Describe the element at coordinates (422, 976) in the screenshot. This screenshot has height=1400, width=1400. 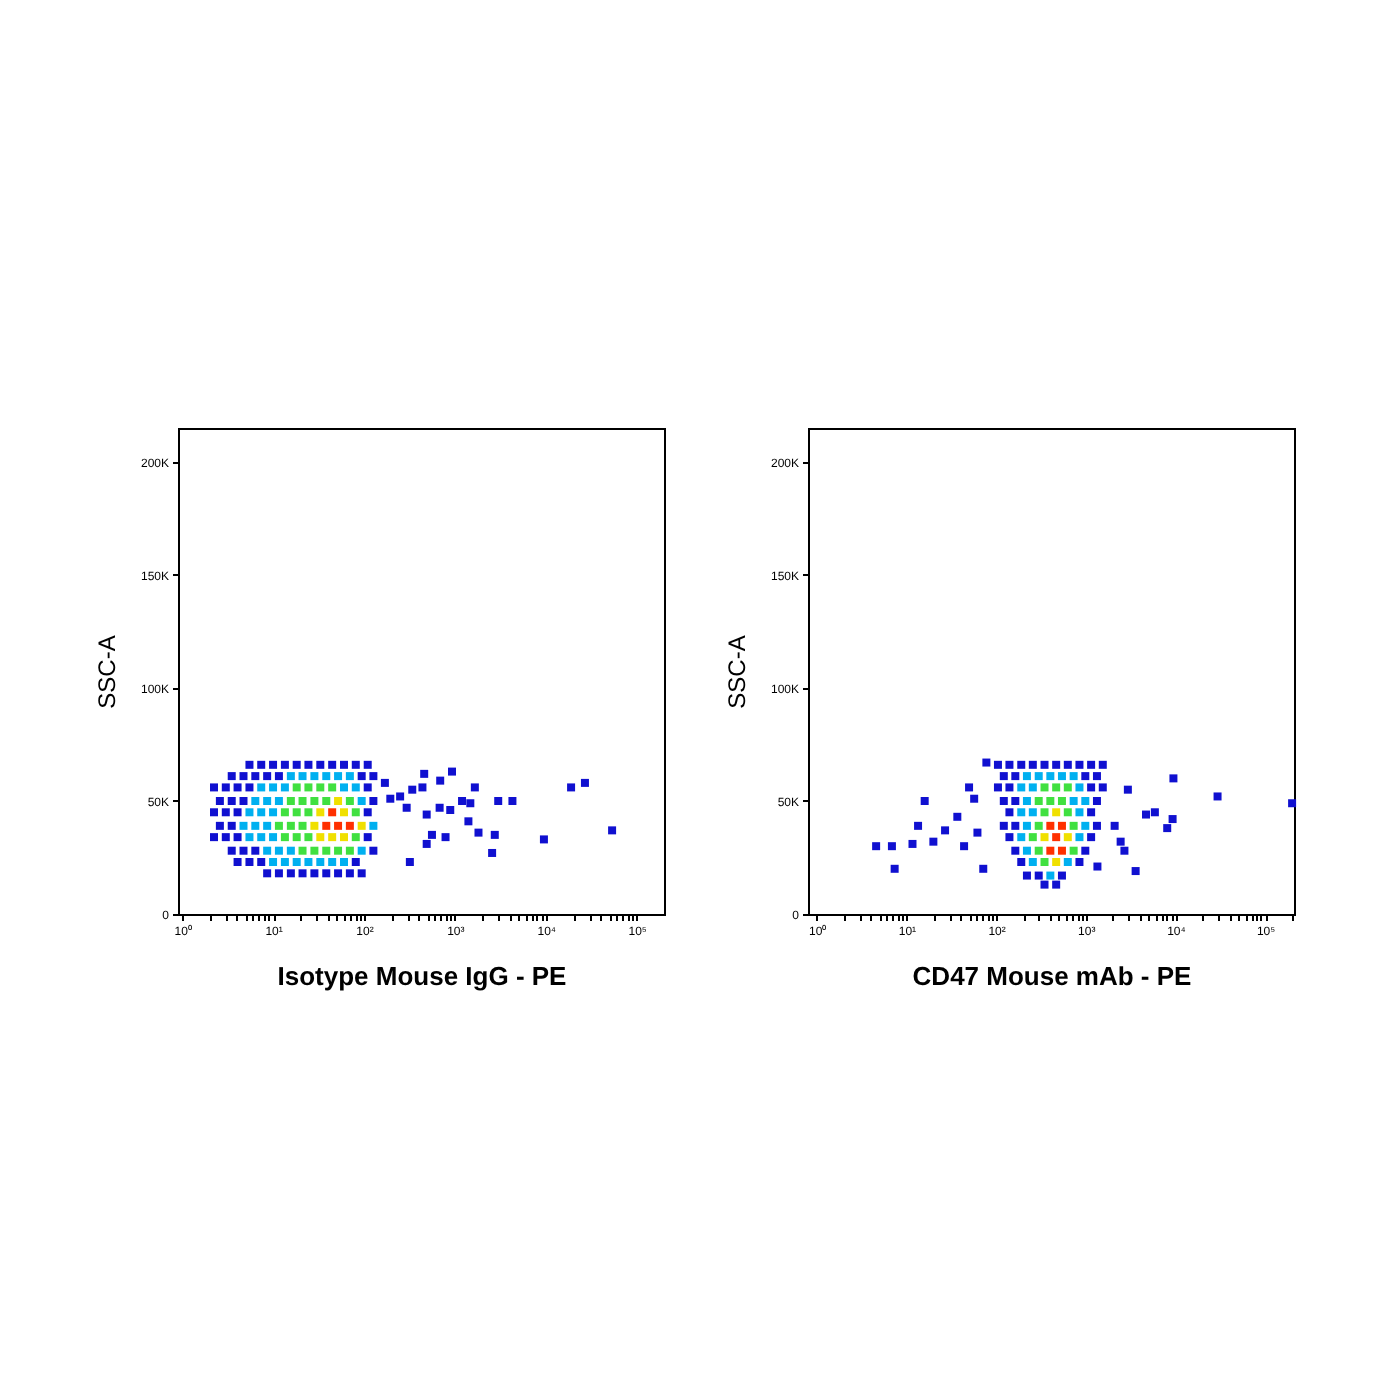
I see `x-axis-title: Isotype Mouse IgG - PE` at that location.